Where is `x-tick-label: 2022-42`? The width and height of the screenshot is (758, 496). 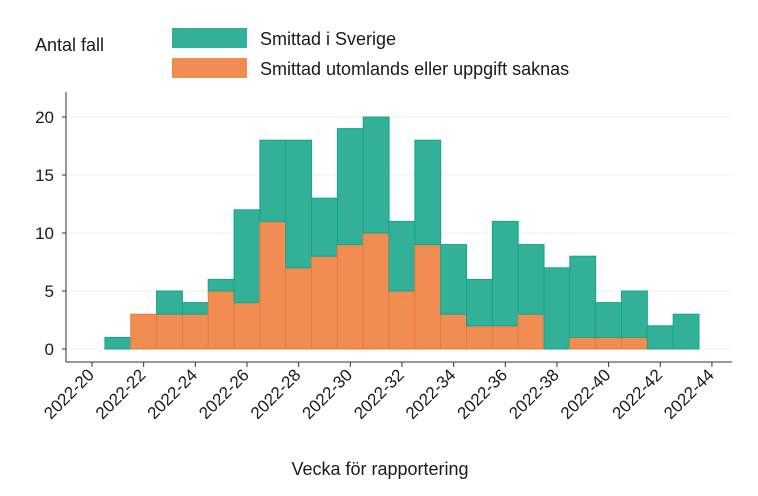 x-tick-label: 2022-42 is located at coordinates (638, 394).